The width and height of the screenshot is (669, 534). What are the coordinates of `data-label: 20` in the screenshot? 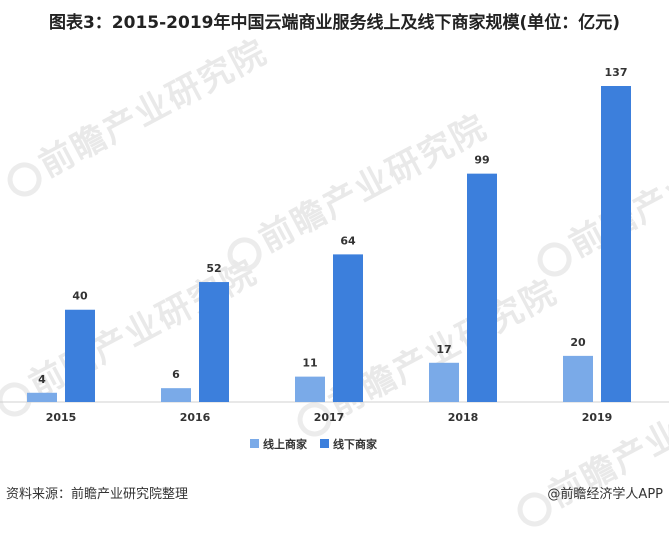 It's located at (578, 342).